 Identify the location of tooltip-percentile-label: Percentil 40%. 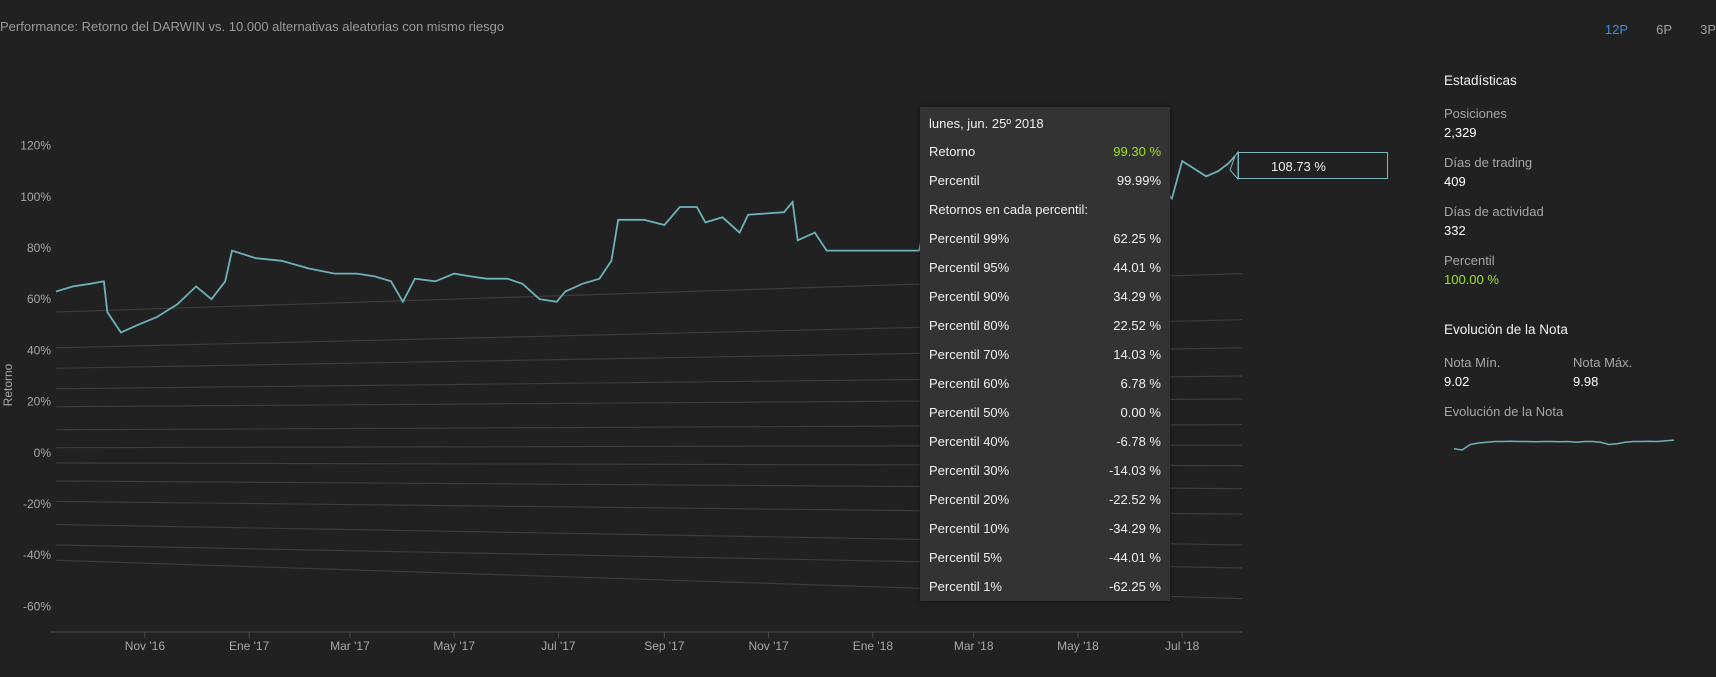
(969, 441).